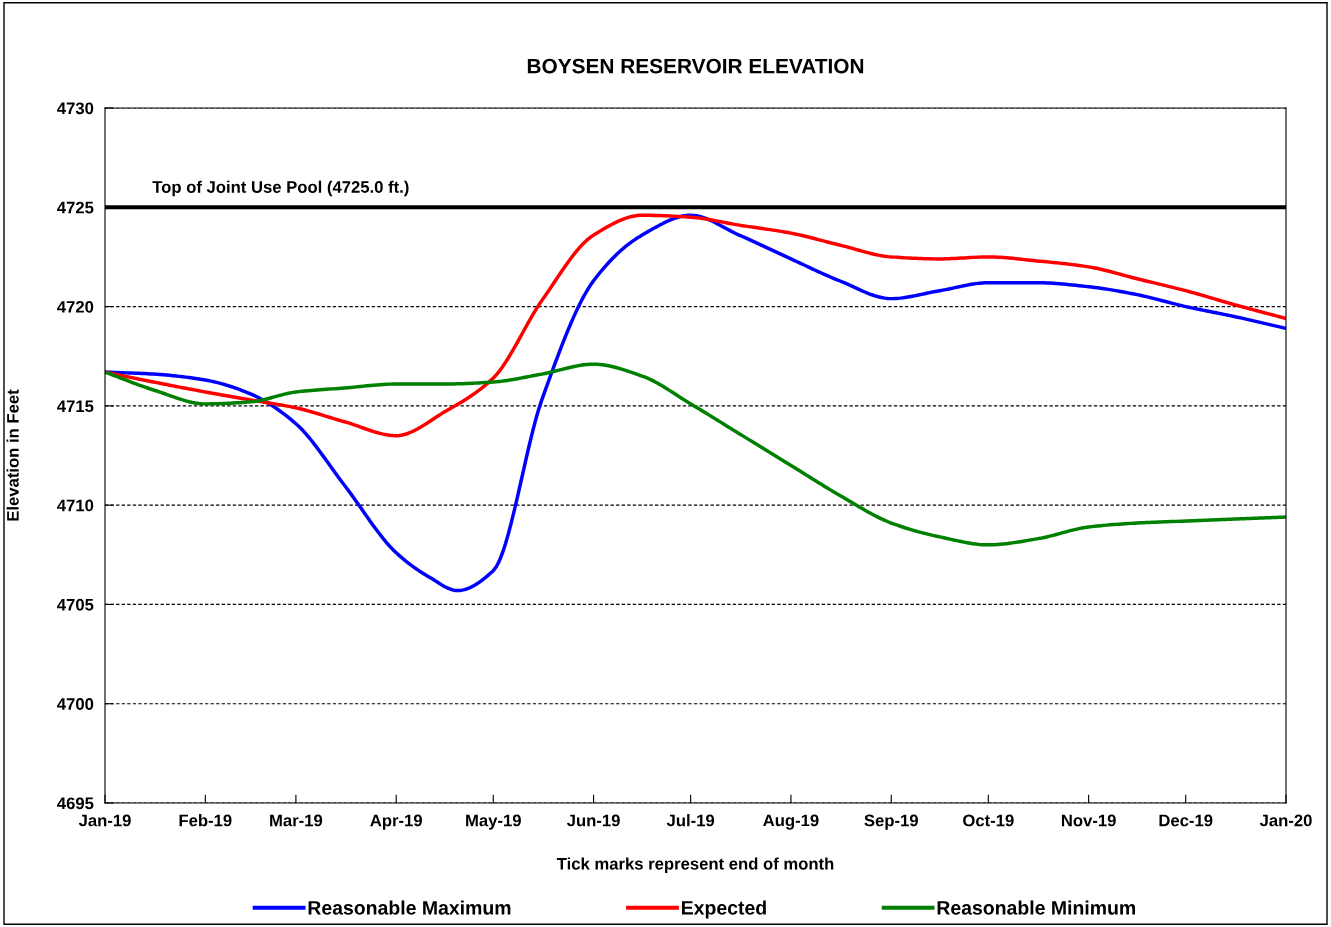  What do you see at coordinates (75, 207) in the screenshot?
I see `y-tick-label: 4725` at bounding box center [75, 207].